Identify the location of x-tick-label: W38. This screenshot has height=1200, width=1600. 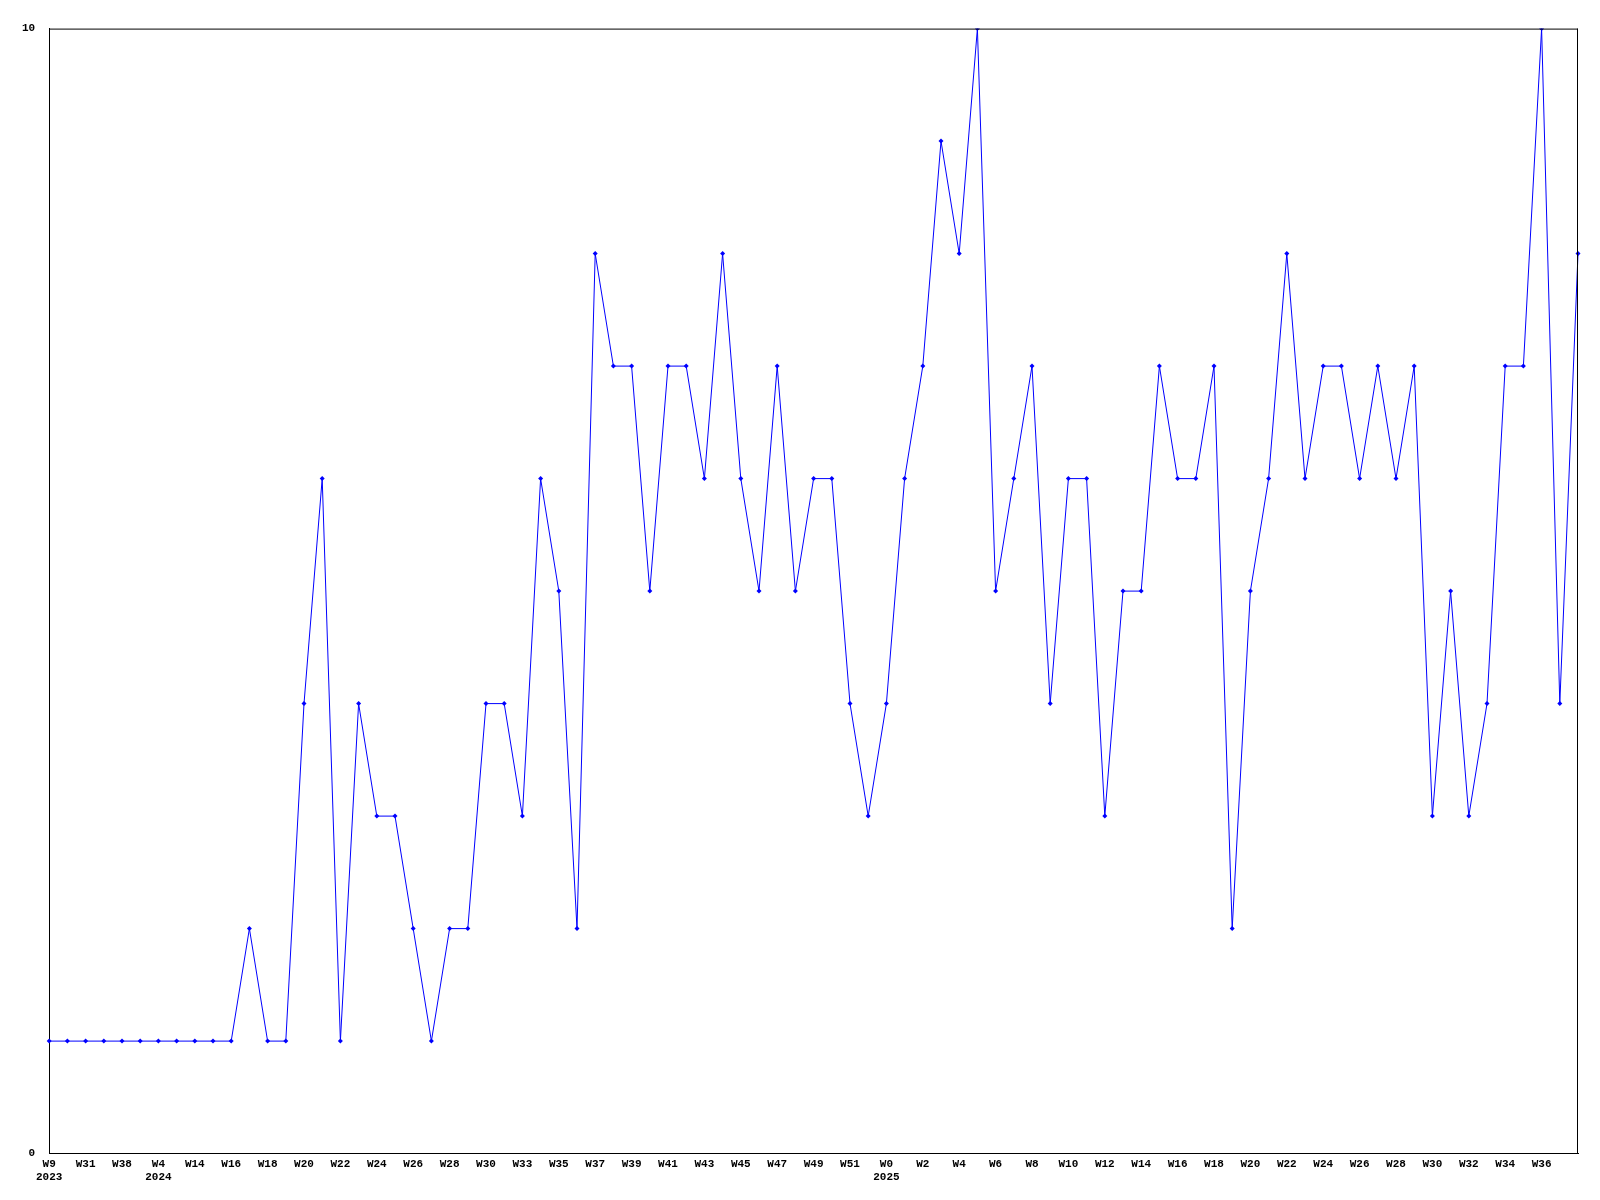
(122, 1163).